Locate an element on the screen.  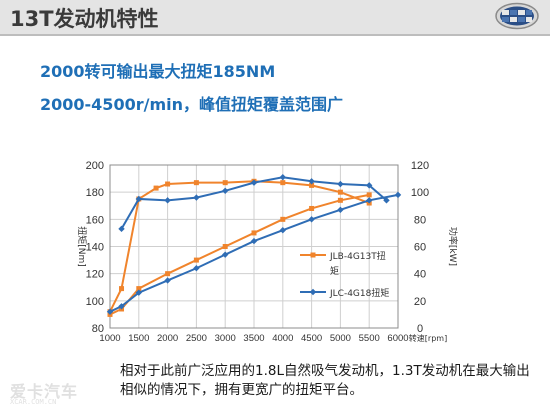
y-tick-label: 140 is located at coordinates (95, 248).